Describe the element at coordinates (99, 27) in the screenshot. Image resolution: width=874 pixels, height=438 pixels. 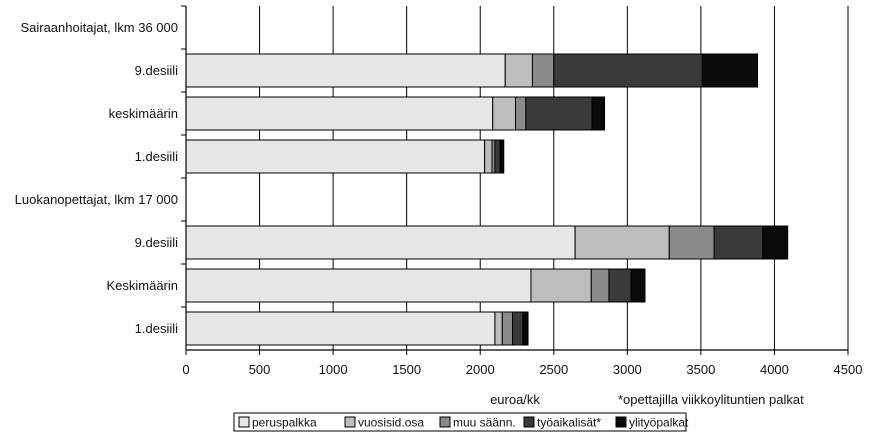
I see `category-label: Sairaanhoitajat, lkm 36 000` at that location.